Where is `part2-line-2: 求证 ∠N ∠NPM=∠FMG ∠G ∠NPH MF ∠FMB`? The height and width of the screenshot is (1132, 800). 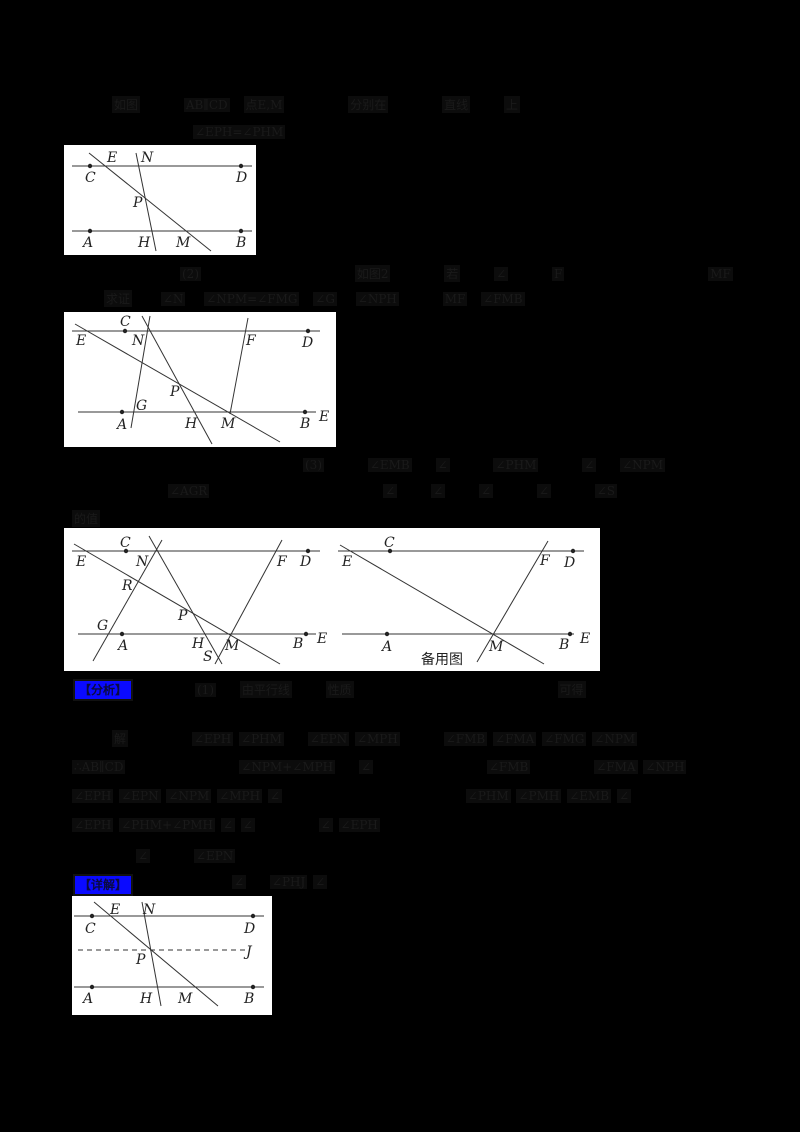
part2-line-2: 求证 ∠N ∠NPM=∠FMG ∠G ∠NPH MF ∠FMB is located at coordinates (314, 298).